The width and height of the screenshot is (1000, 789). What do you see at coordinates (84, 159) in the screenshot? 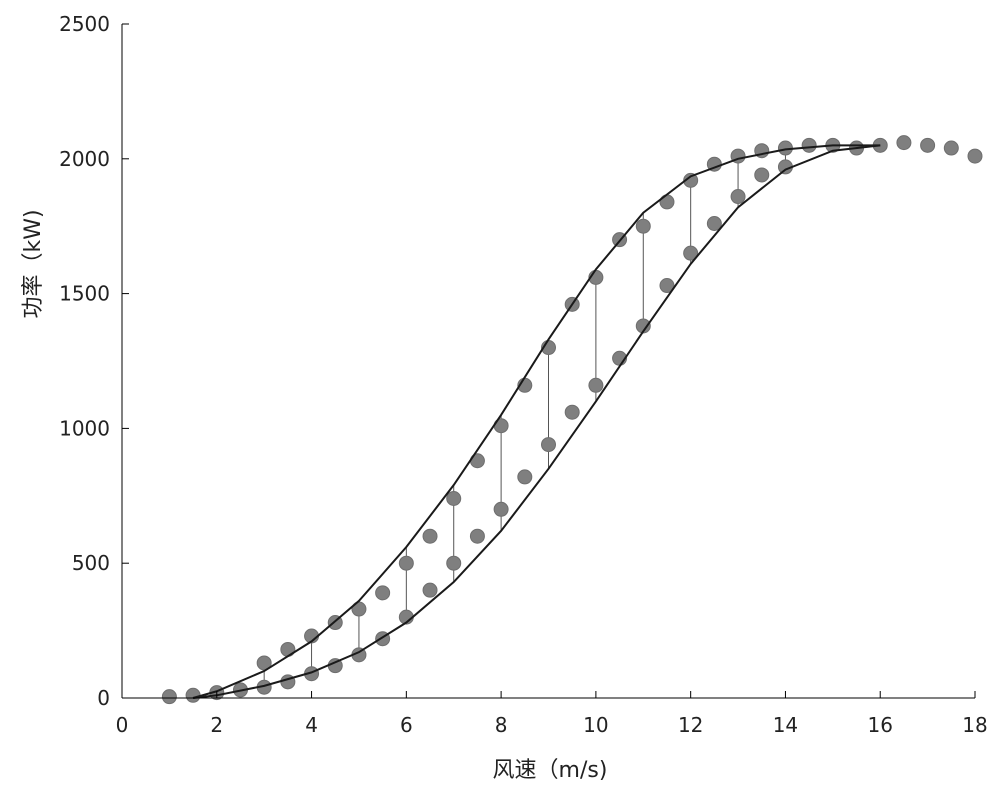
I see `y-tick-label: 2000` at bounding box center [84, 159].